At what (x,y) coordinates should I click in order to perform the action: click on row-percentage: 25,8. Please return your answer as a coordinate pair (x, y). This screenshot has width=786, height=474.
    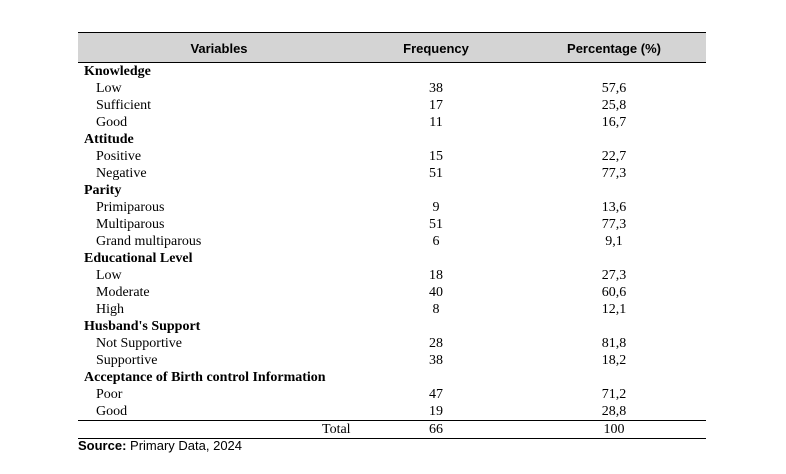
    Looking at the image, I should click on (614, 105).